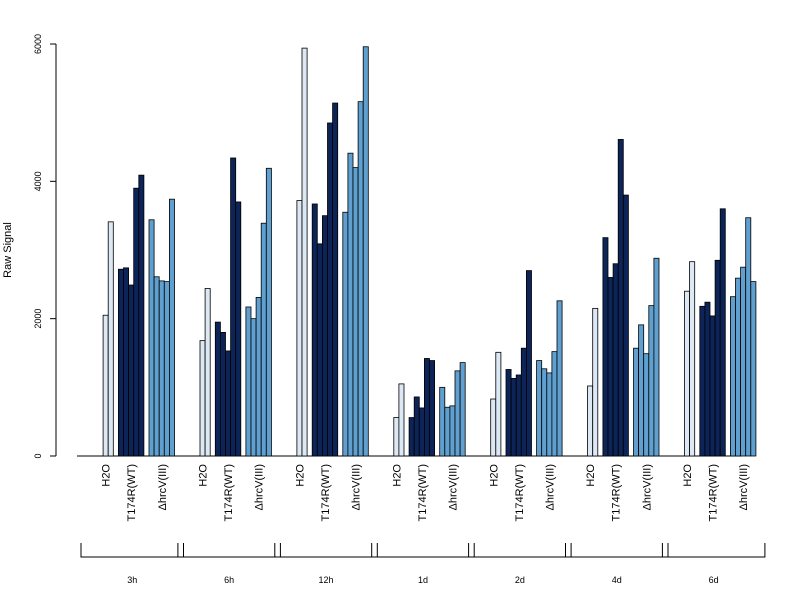  I want to click on y-tick-label: 6000, so click(38, 44).